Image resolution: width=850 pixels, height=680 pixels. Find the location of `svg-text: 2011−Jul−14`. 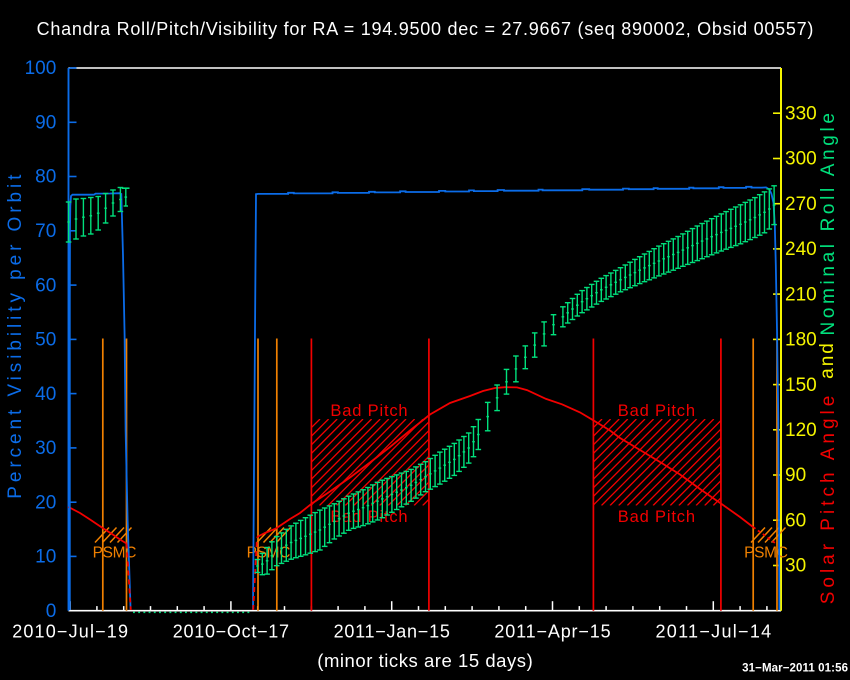

svg-text: 2011−Jul−14 is located at coordinates (713, 632).